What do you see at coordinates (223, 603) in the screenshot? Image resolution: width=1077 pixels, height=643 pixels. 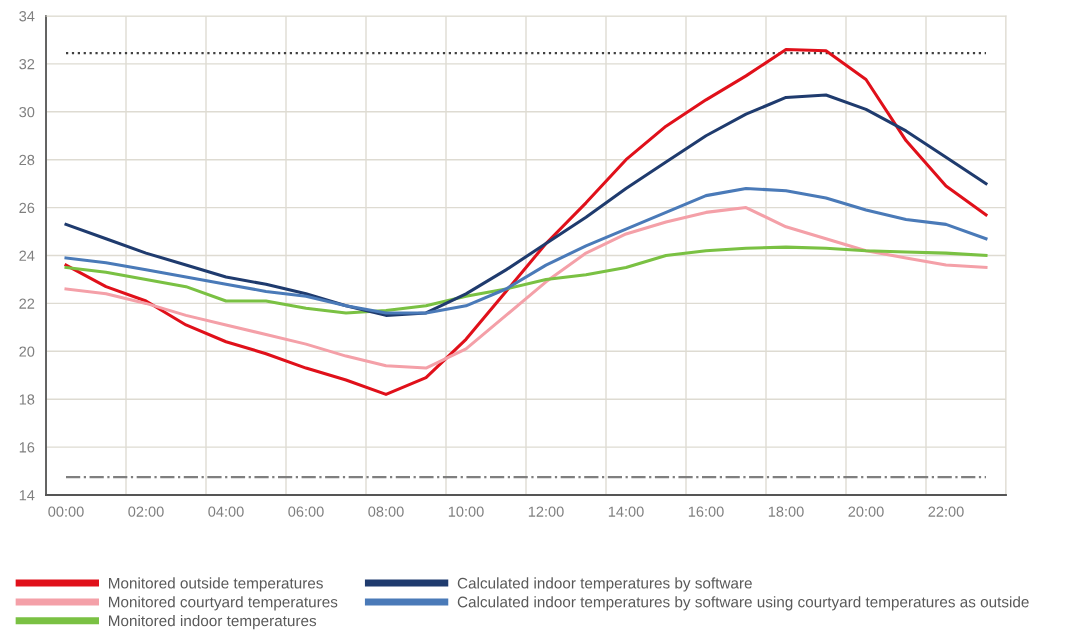 I see `legend-label: Monitored courtyard temperatures` at bounding box center [223, 603].